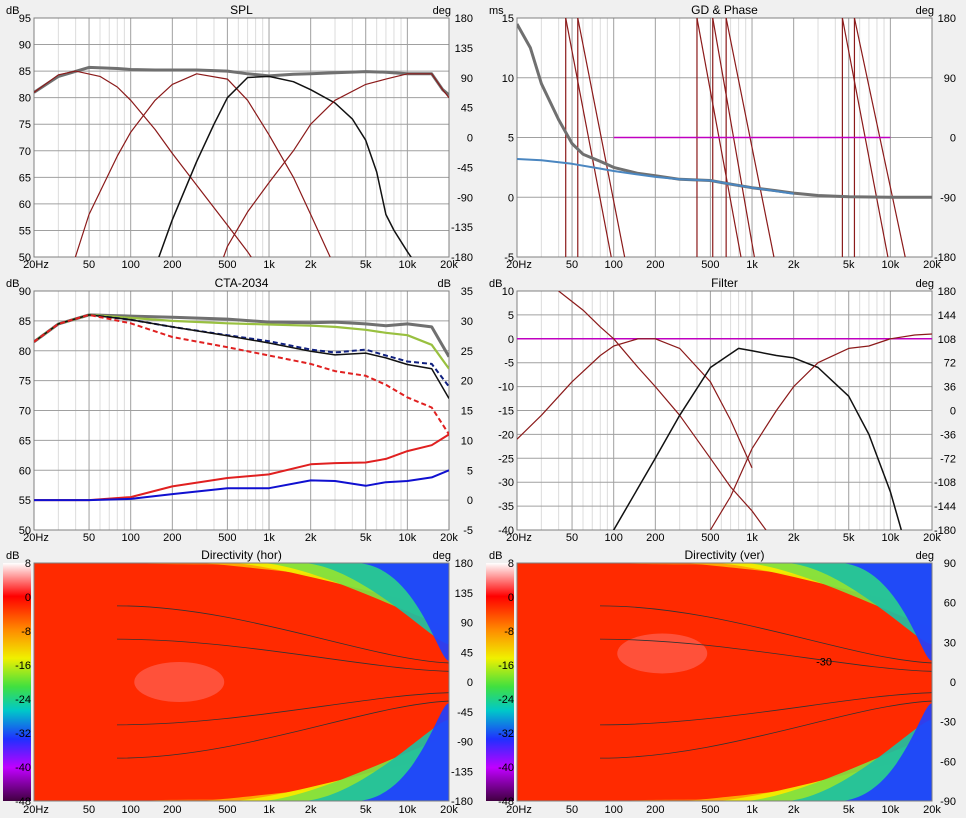 This screenshot has height=818, width=966. I want to click on scale-tick-label: -40, so click(506, 768).